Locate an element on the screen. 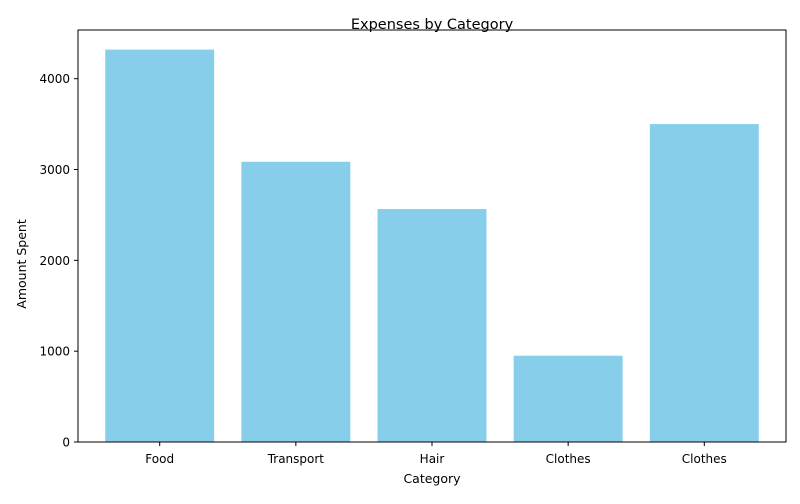 This screenshot has width=800, height=504. y-axis-label: Amount Spent is located at coordinates (21, 264).